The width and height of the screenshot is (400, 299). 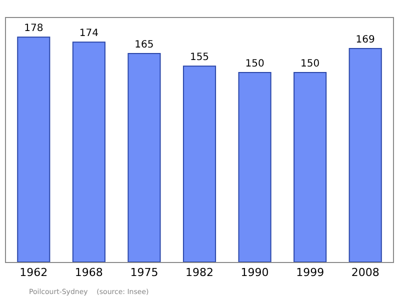 I want to click on data-label: 169, so click(x=365, y=40).